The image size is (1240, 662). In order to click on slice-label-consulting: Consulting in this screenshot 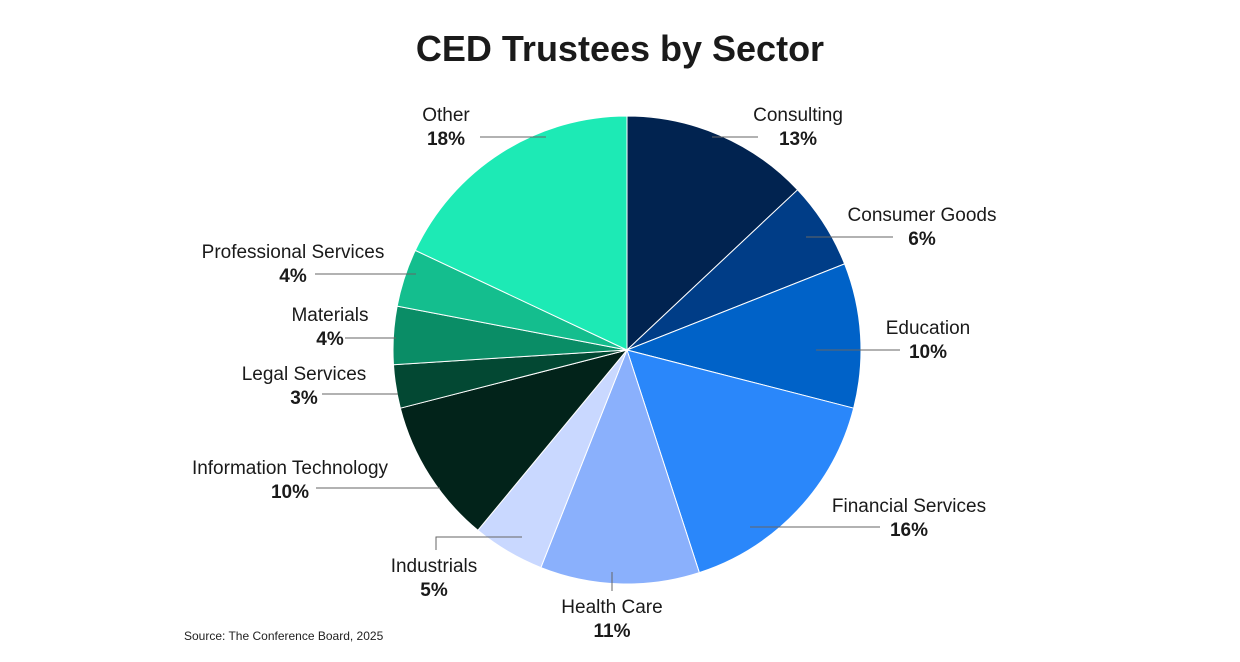, I will do `click(798, 115)`.